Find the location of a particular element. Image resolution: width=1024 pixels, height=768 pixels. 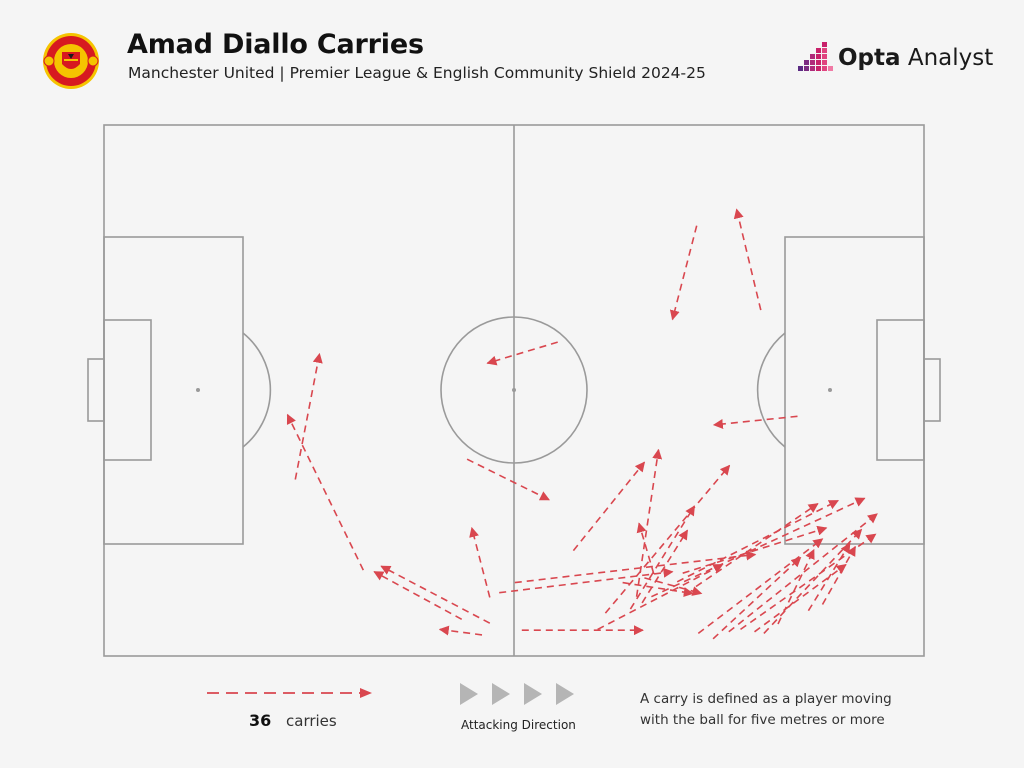

manchester-united-crest-icon is located at coordinates (71, 61).